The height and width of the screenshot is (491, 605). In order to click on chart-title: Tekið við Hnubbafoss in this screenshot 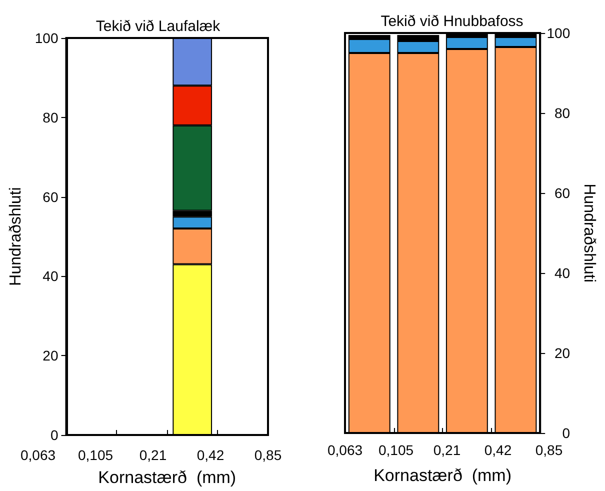, I will do `click(452, 21)`.